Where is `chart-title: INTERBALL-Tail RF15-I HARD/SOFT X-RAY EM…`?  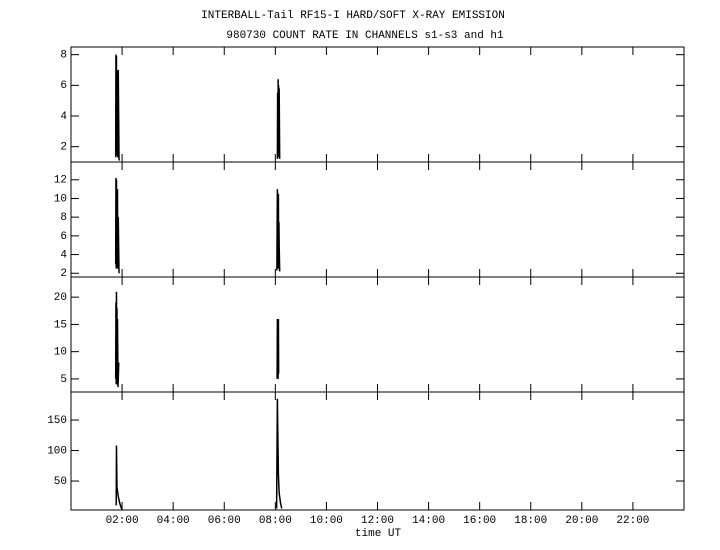 chart-title: INTERBALL-Tail RF15-I HARD/SOFT X-RAY EM… is located at coordinates (353, 16).